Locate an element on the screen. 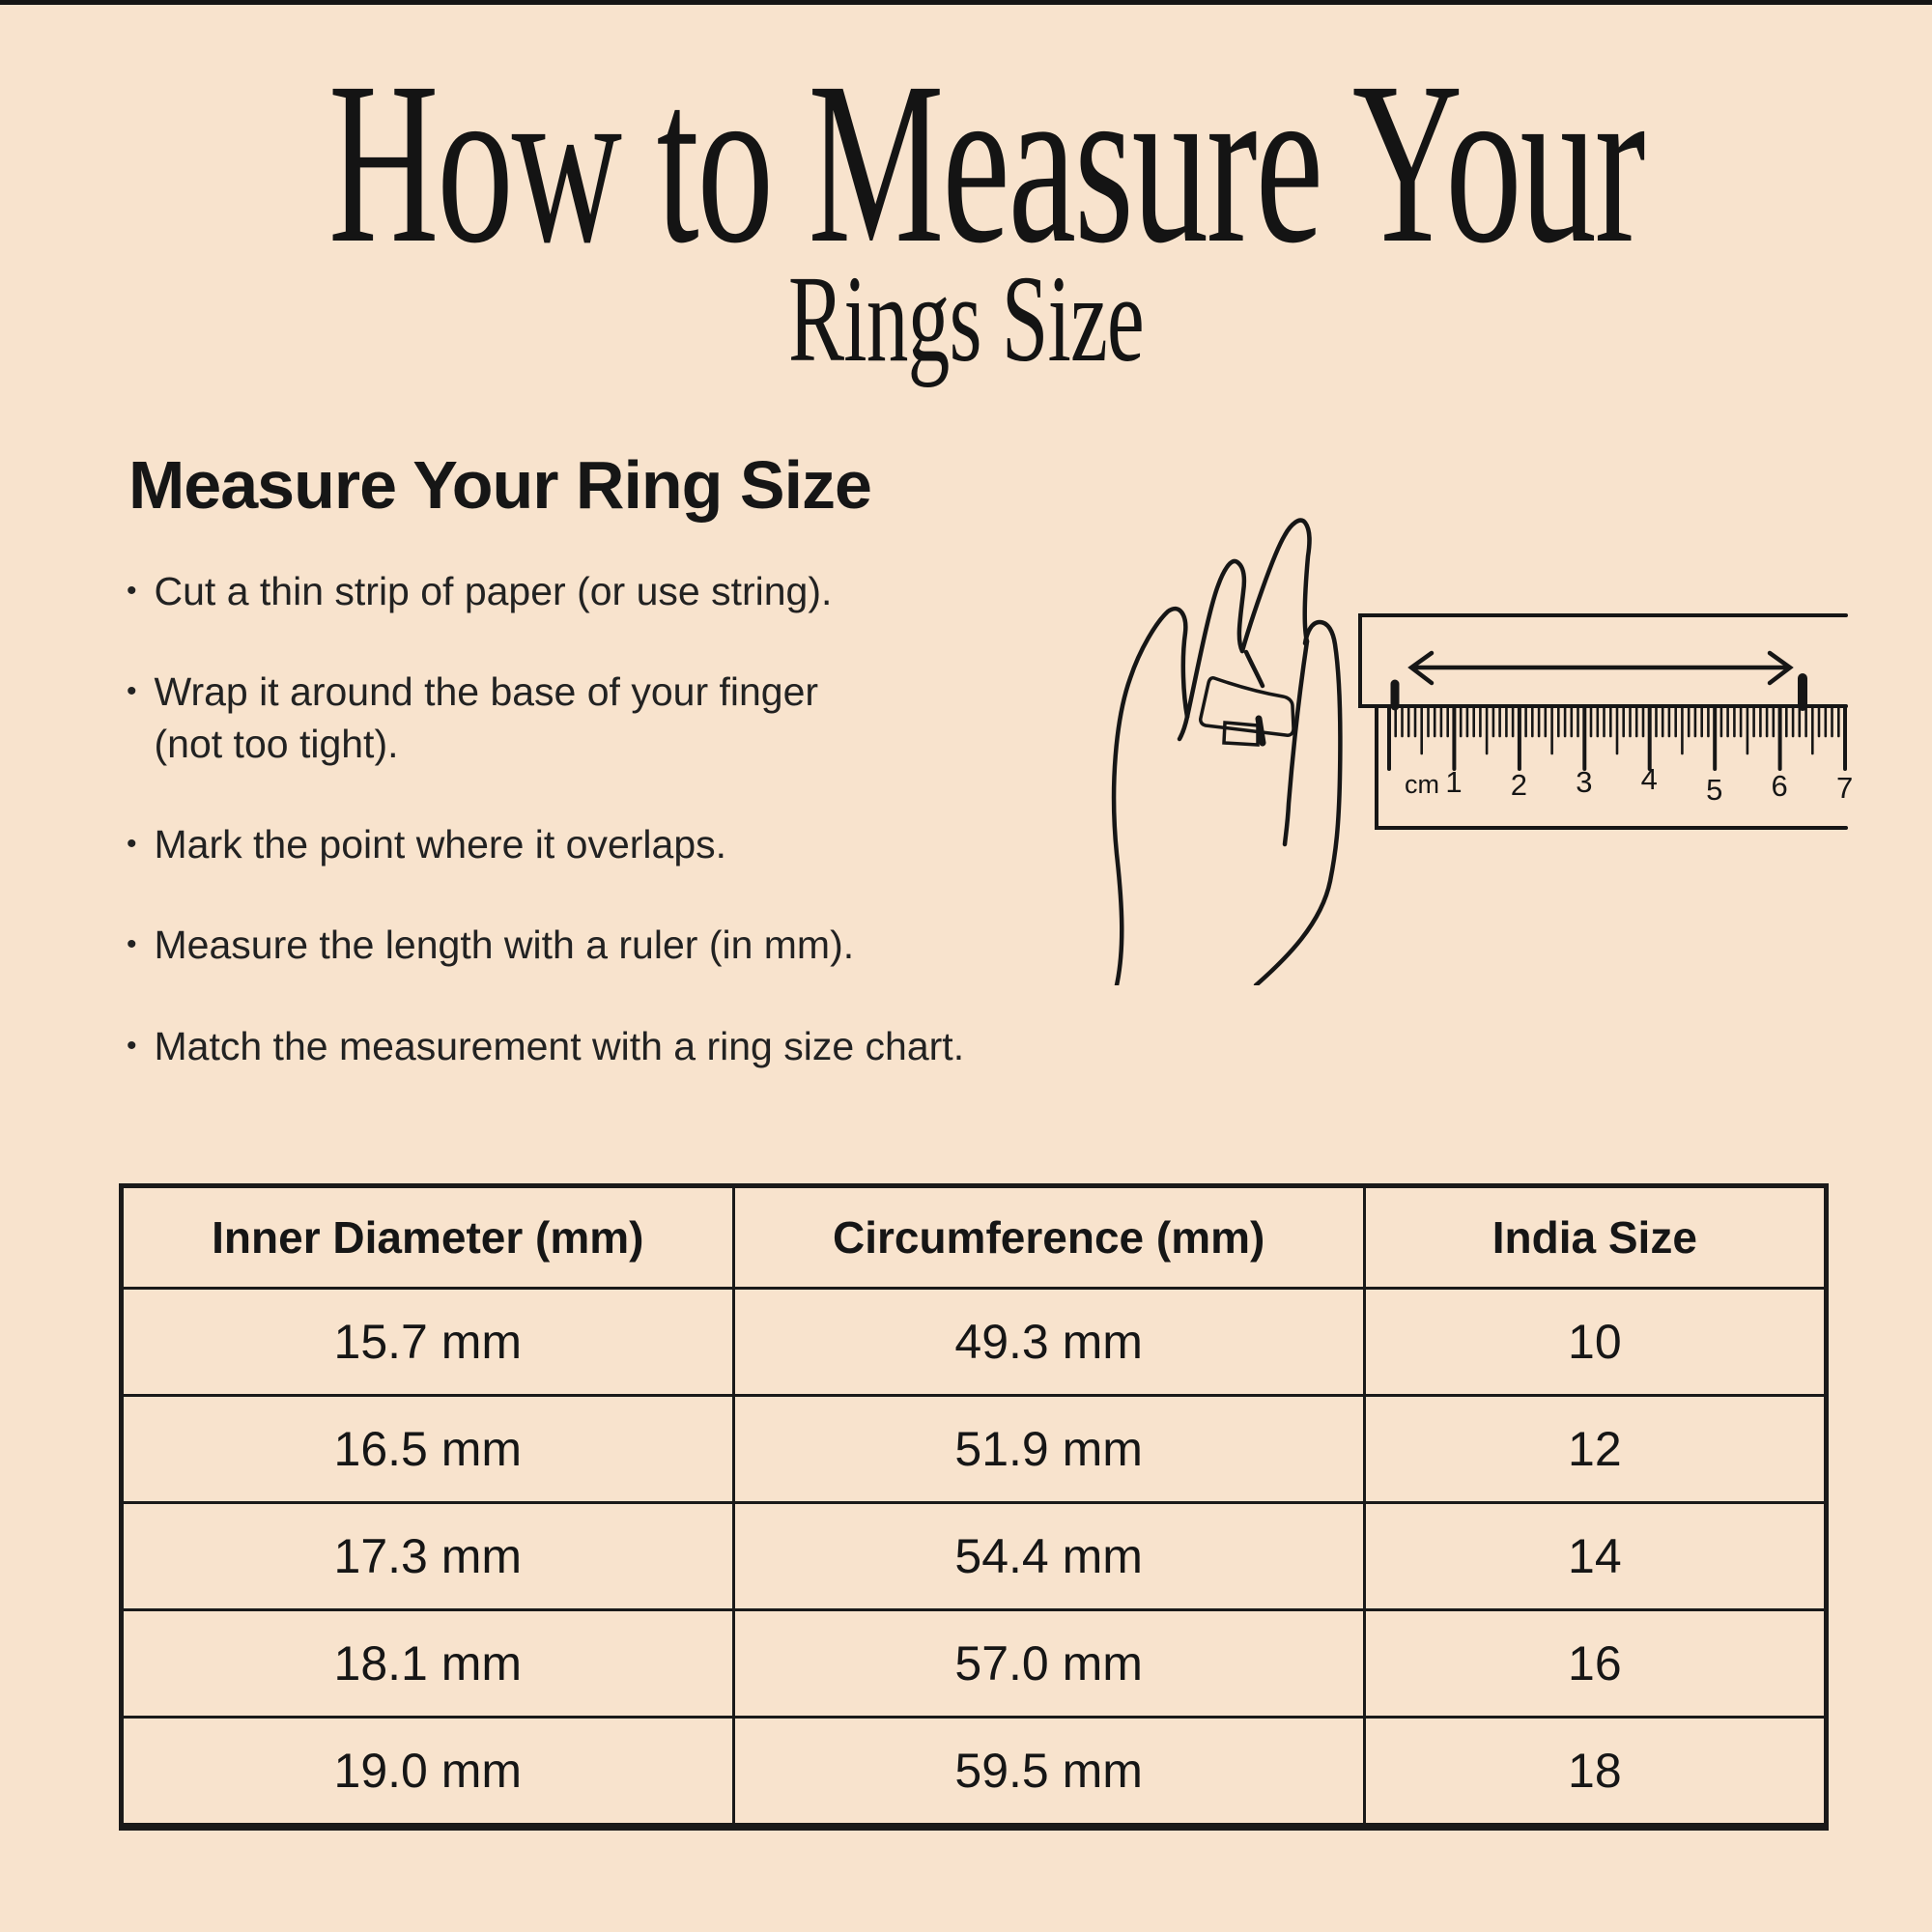 This screenshot has width=1932, height=1932. instruction-item: • Mark the point where it overlaps. is located at coordinates (545, 844).